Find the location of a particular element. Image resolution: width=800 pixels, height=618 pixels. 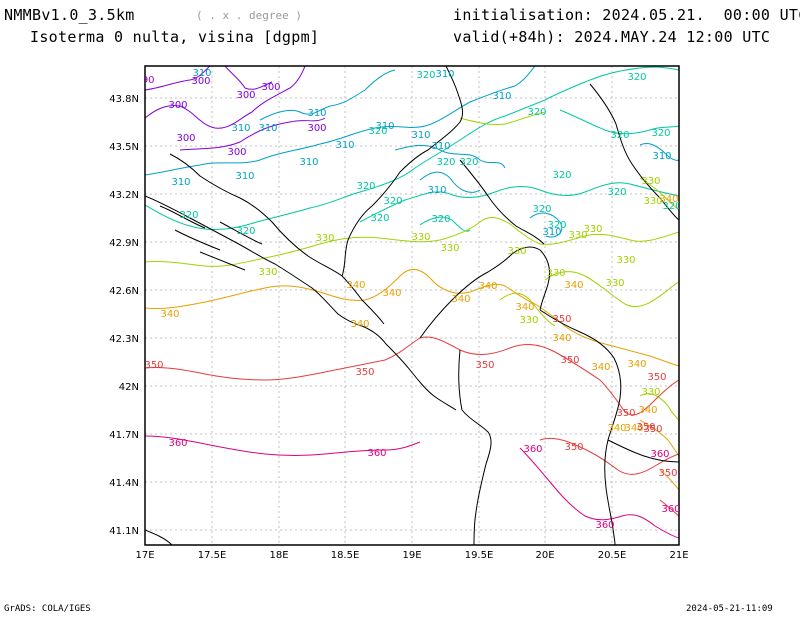

x-tick-label: 18E is located at coordinates (278, 555).